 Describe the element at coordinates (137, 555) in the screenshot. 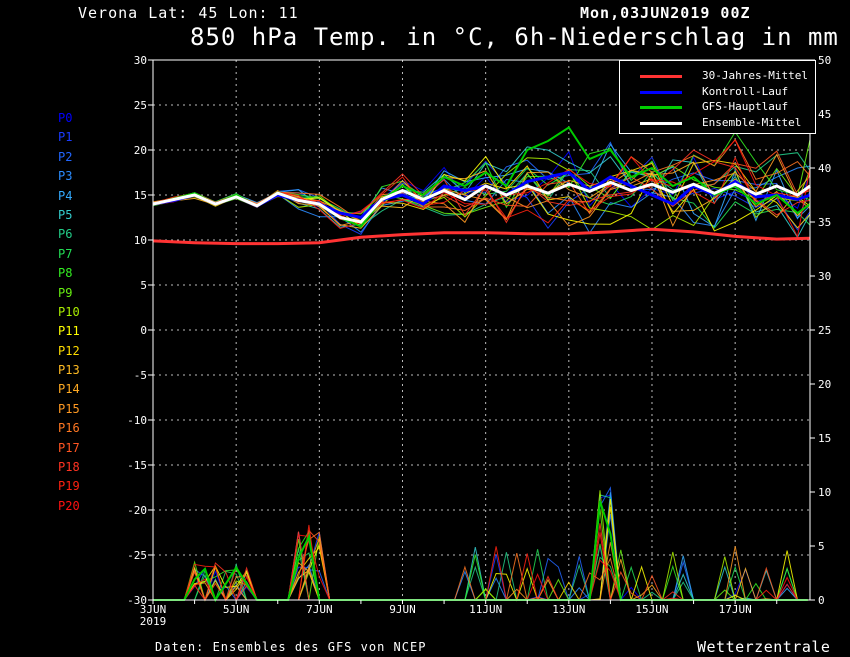

I see `y-tick-label: -25` at that location.